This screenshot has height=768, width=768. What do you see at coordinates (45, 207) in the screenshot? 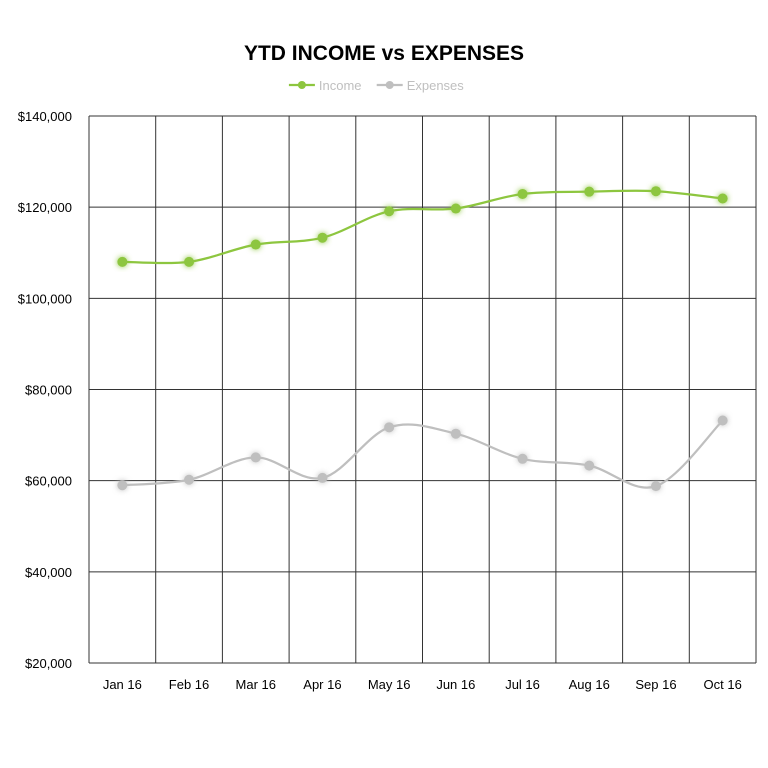
I see `y-tick-label: $120,000` at bounding box center [45, 207].